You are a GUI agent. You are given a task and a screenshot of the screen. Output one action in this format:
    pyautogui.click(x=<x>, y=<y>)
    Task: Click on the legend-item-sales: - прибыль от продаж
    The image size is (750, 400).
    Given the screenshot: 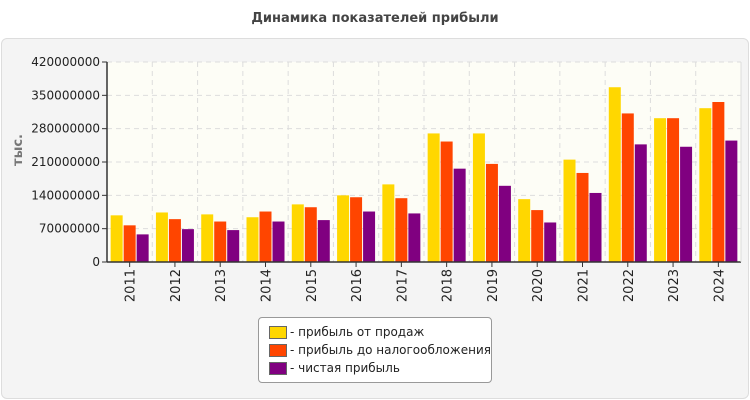 What is the action you would take?
    pyautogui.click(x=346, y=332)
    